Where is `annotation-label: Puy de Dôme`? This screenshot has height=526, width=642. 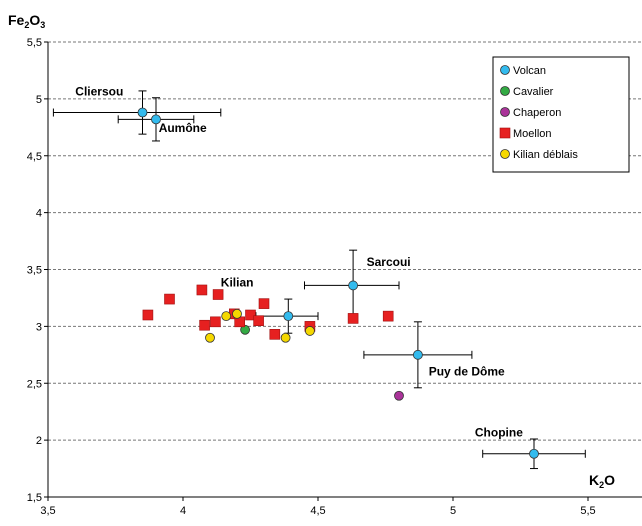 annotation-label: Puy de Dôme is located at coordinates (467, 371).